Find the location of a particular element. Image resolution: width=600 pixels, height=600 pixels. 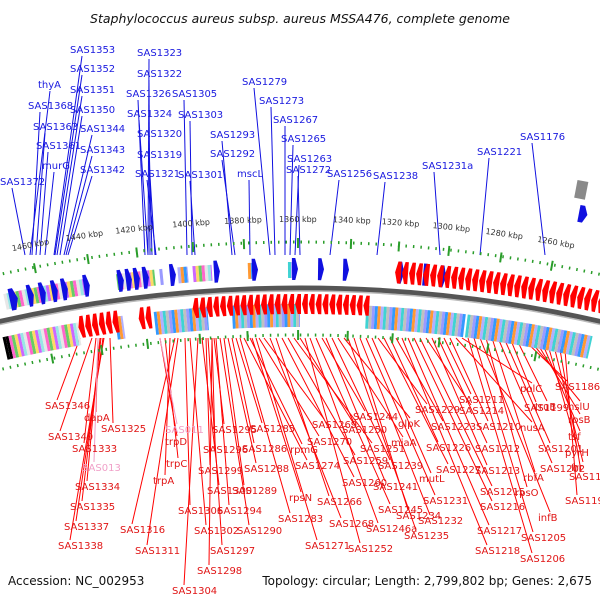

kbp-tick-label: 1400 kbp is located at coordinates (191, 224).